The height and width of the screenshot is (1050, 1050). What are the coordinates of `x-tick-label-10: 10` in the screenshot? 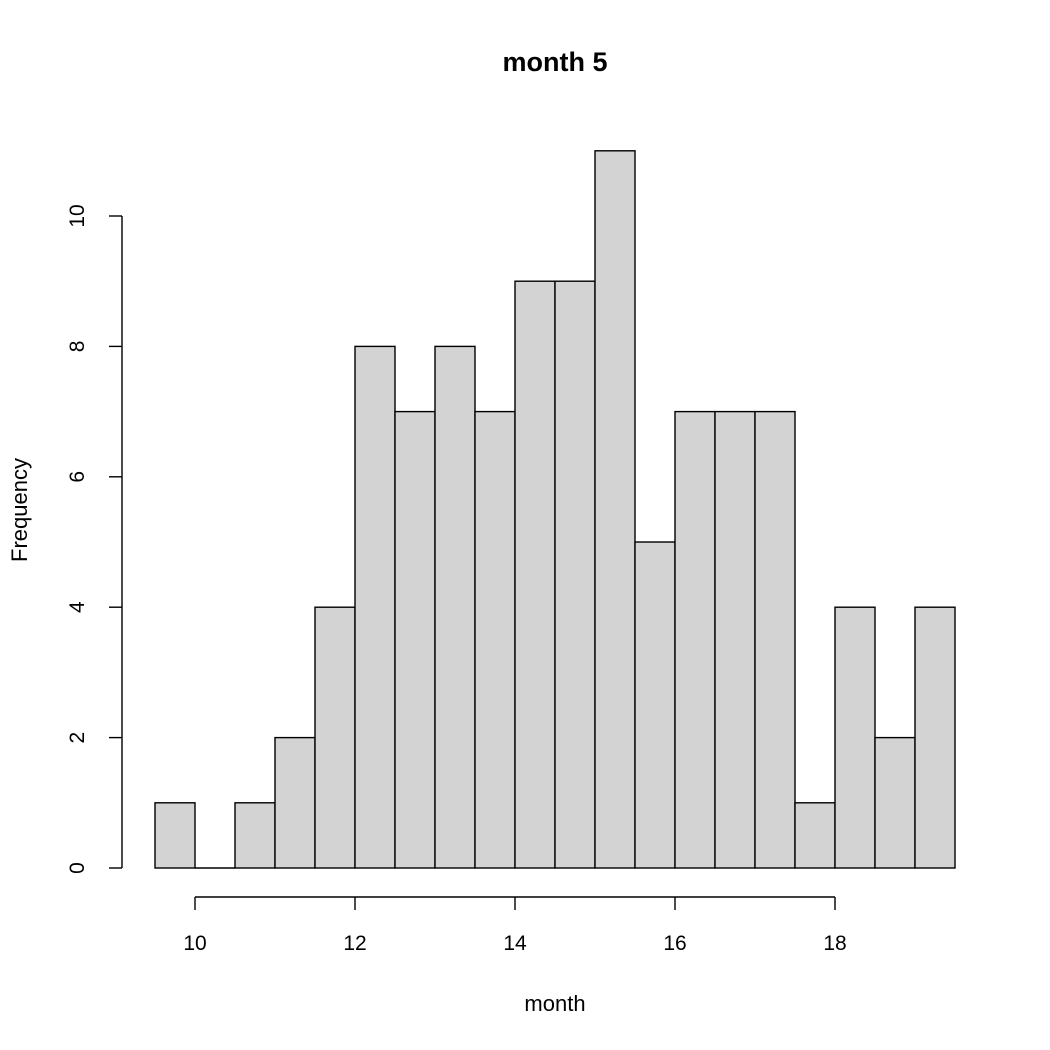 It's located at (194, 943).